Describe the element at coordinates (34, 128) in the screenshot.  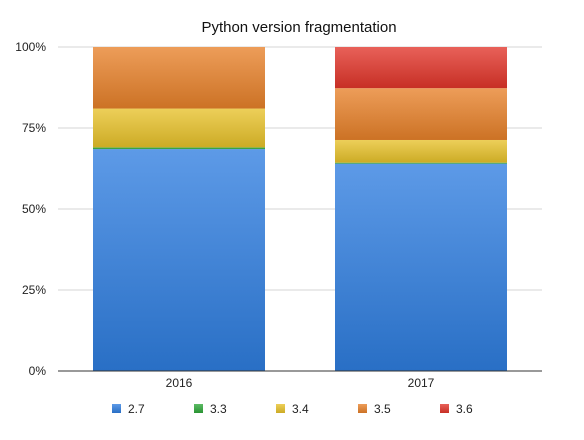
I see `y-tick-label: 75%` at that location.